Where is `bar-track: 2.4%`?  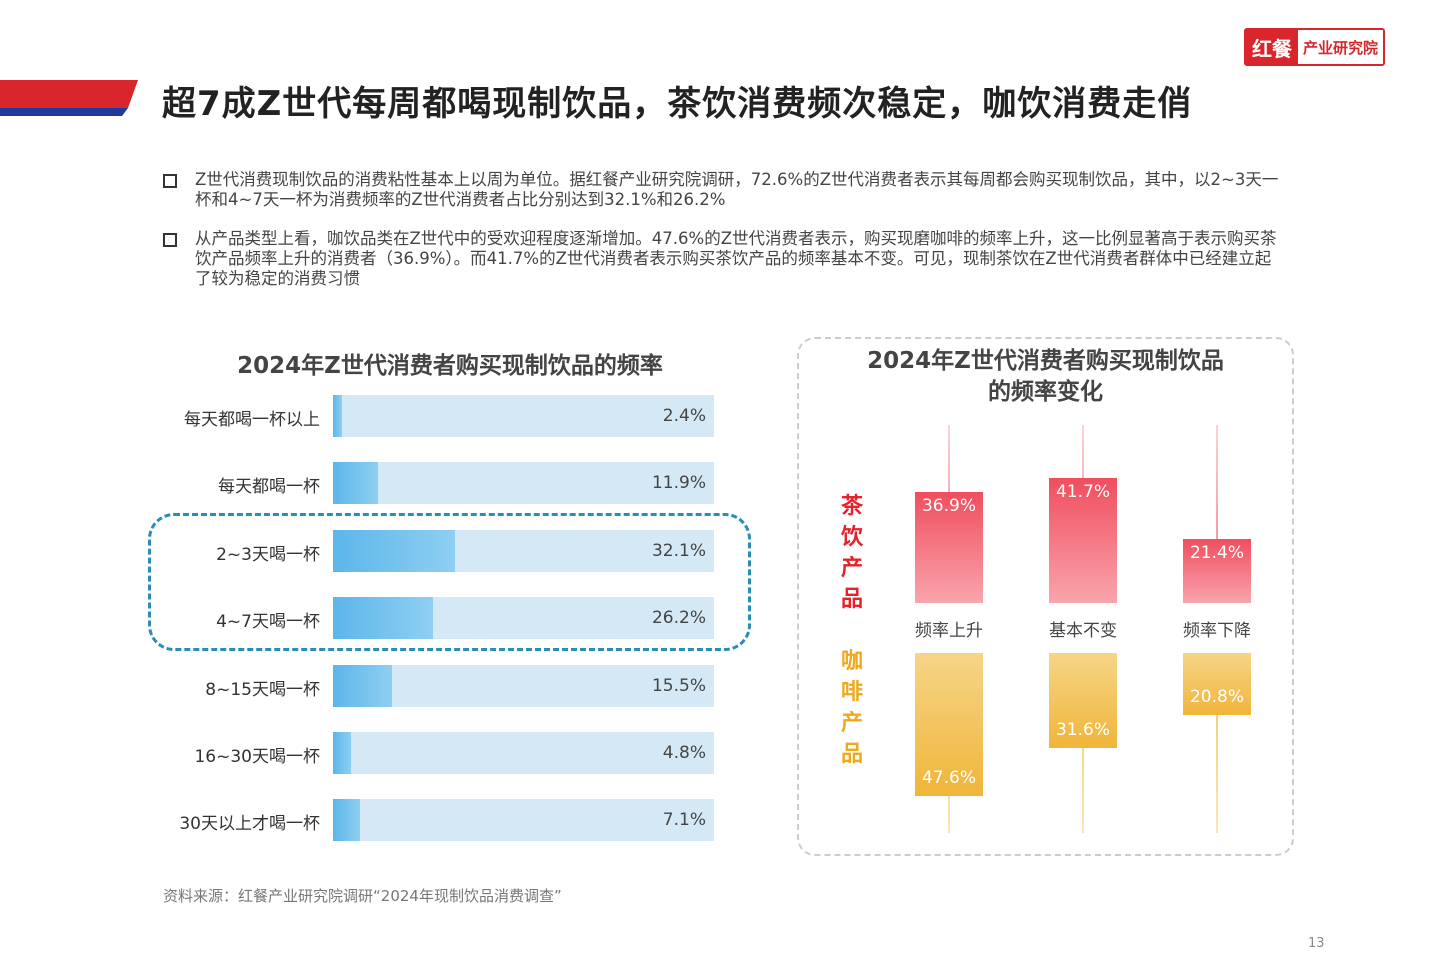 bar-track: 2.4% is located at coordinates (523, 416).